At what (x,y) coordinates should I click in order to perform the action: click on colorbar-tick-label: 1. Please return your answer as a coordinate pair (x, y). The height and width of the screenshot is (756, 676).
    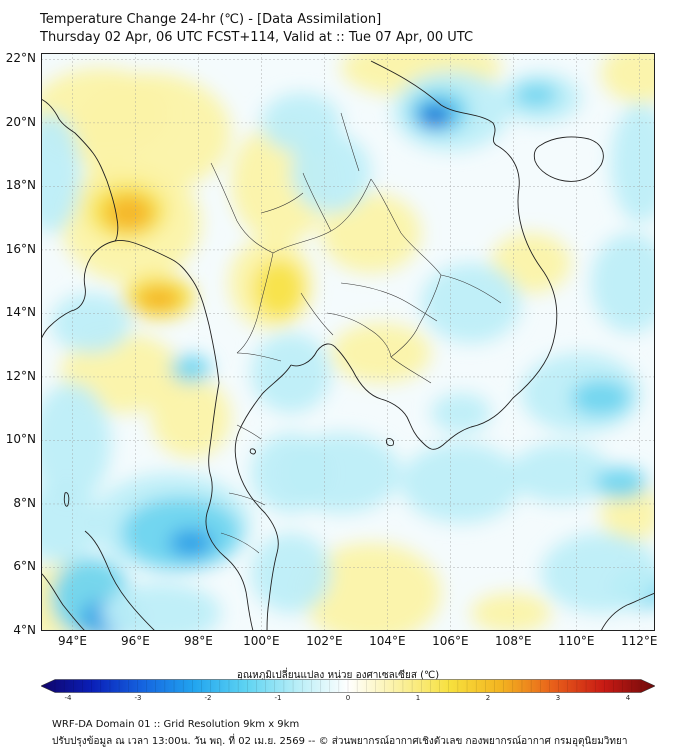
    Looking at the image, I should click on (418, 698).